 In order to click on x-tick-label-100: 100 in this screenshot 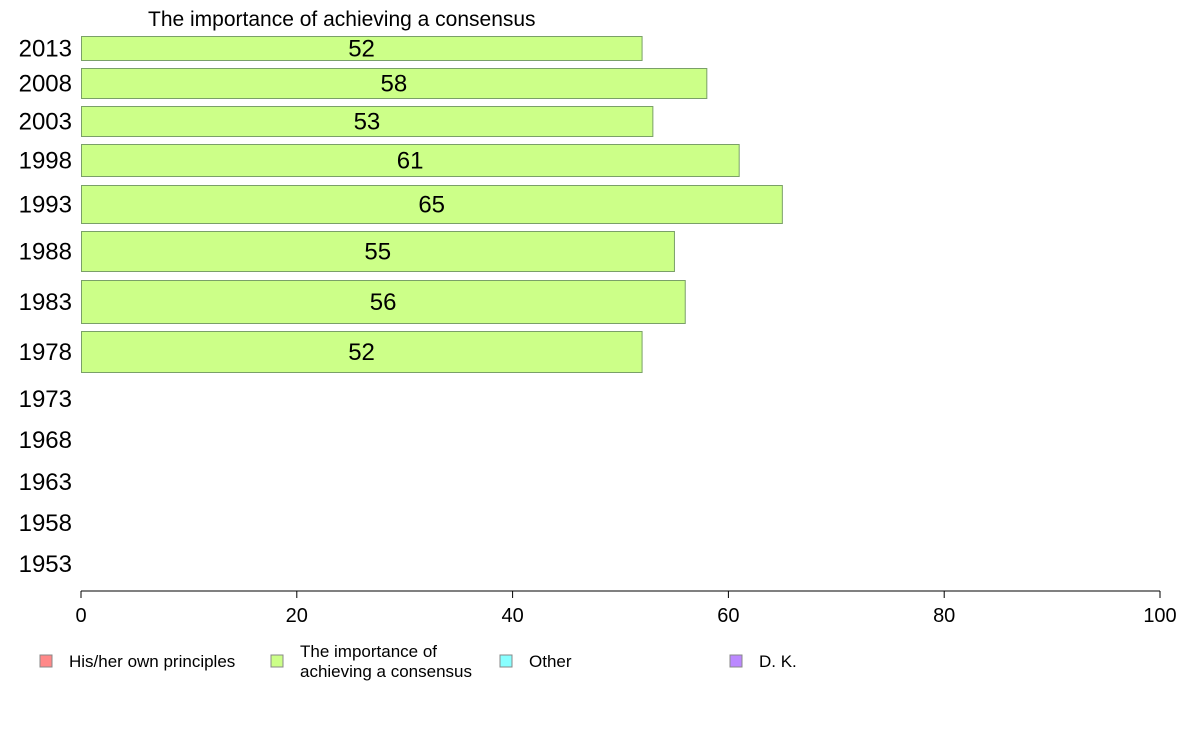, I will do `click(1159, 616)`.